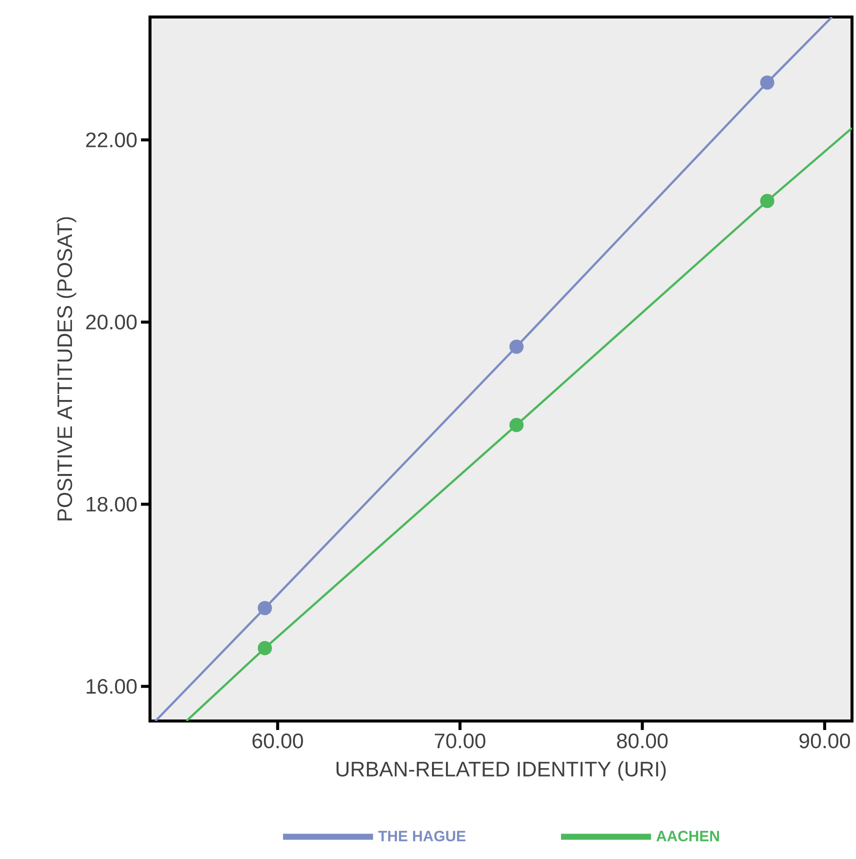 The width and height of the screenshot is (856, 859). I want to click on y-tick-label: 16.00, so click(111, 686).